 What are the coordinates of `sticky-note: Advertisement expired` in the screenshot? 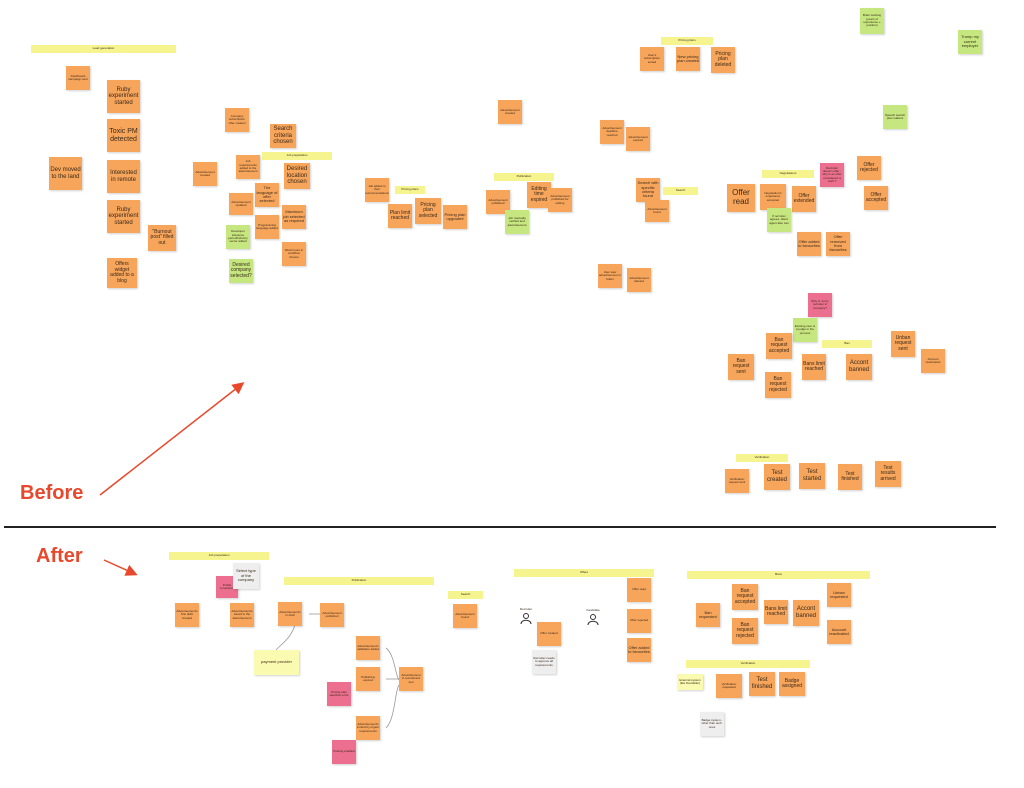 It's located at (638, 139).